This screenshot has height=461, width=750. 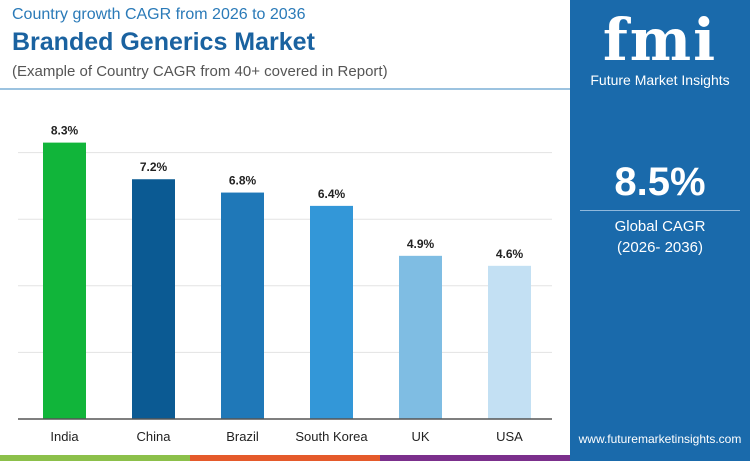 What do you see at coordinates (660, 80) in the screenshot?
I see `logo-subtitle: Future Market Insights` at bounding box center [660, 80].